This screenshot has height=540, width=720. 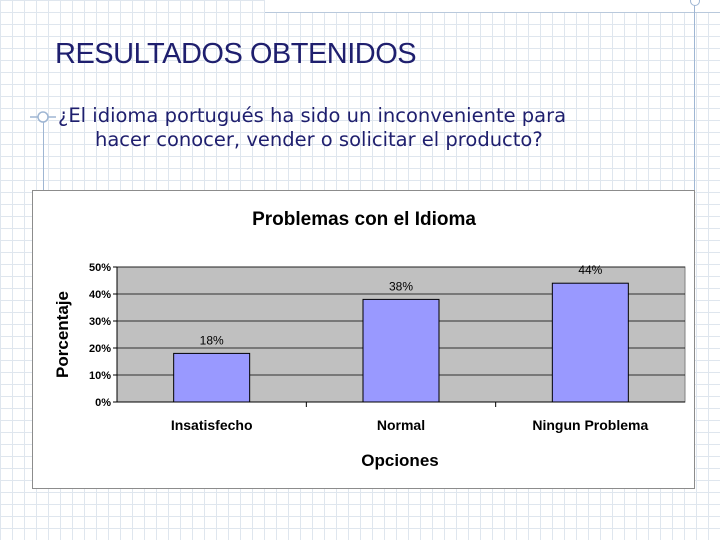 I want to click on right-rule-cap, so click(x=695, y=3).